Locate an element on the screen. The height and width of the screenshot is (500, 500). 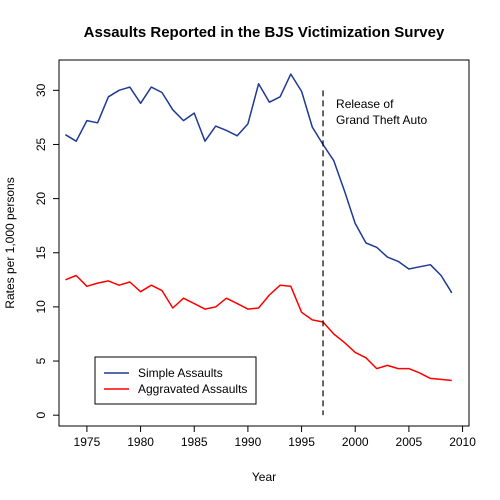
x-axis-label: Year is located at coordinates (264, 477).